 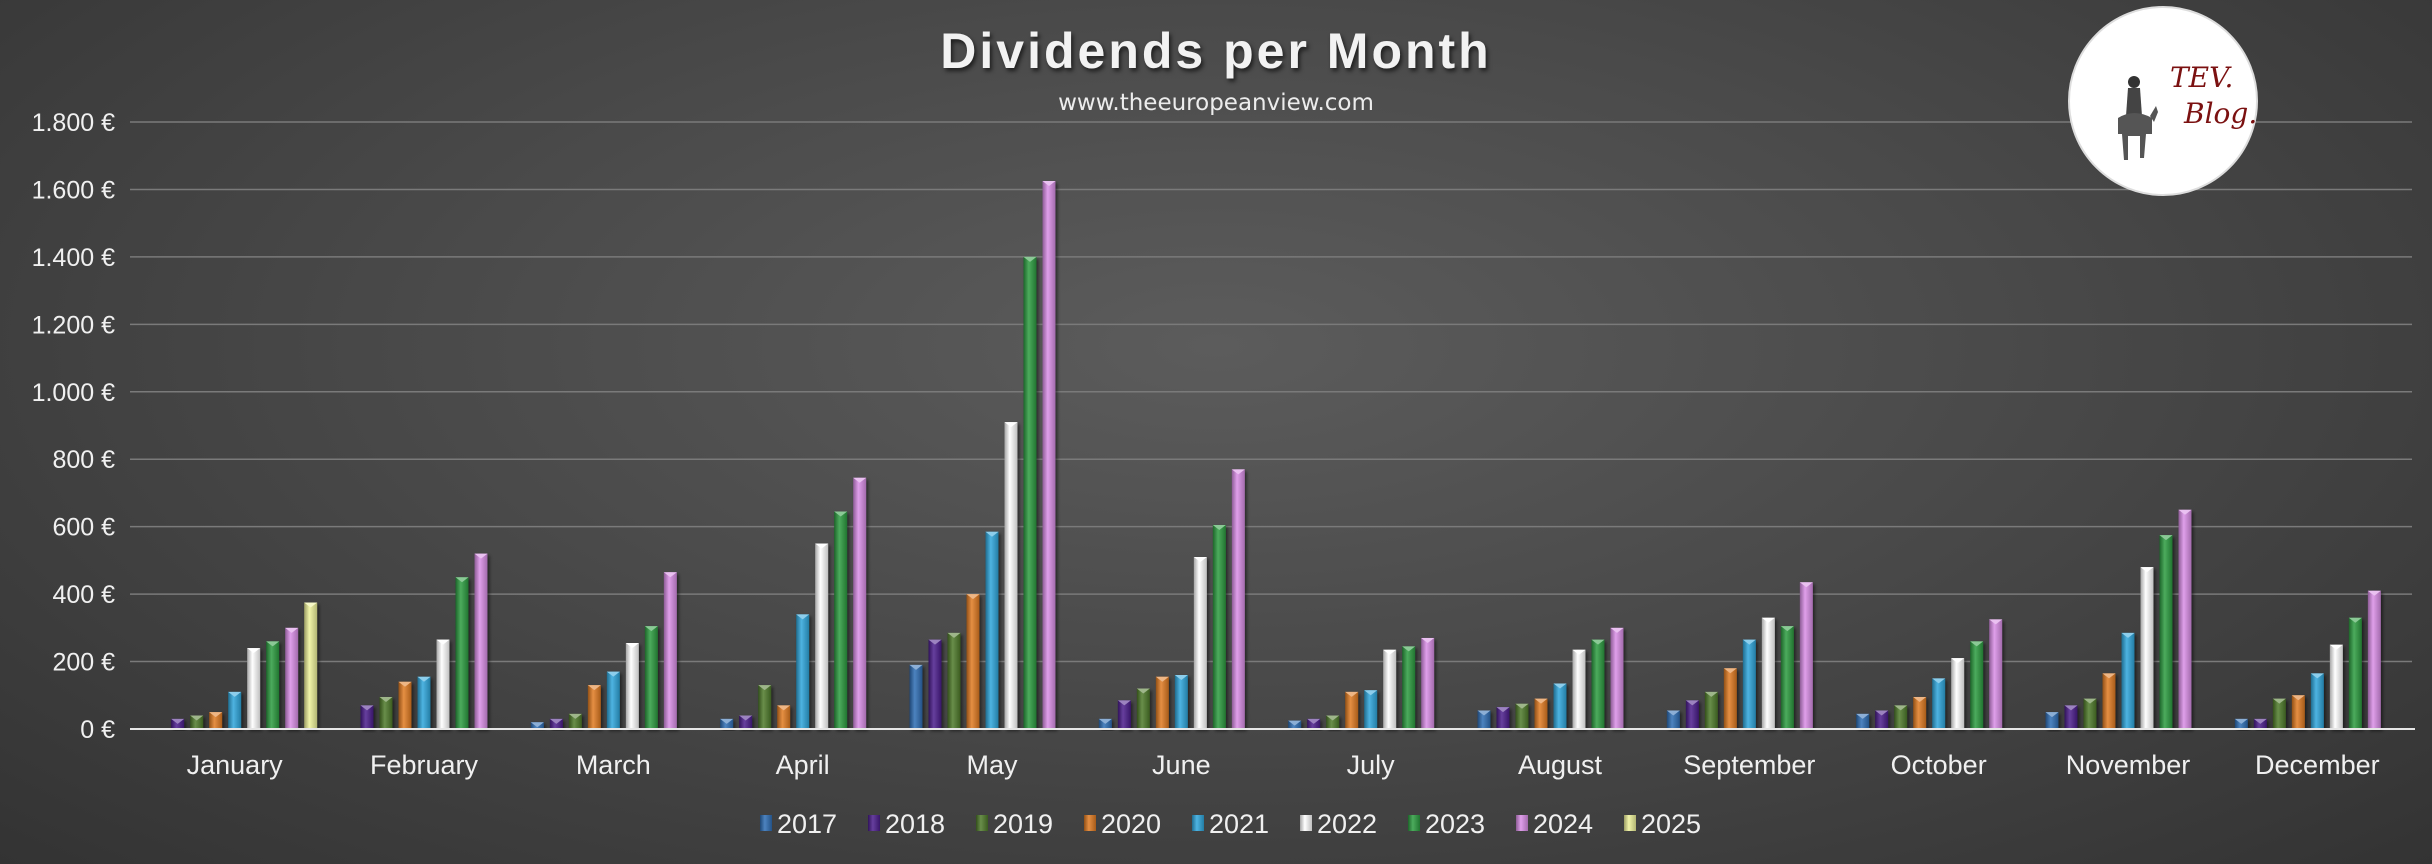 What do you see at coordinates (74, 325) in the screenshot?
I see `y-tick-label: 1.200 €` at bounding box center [74, 325].